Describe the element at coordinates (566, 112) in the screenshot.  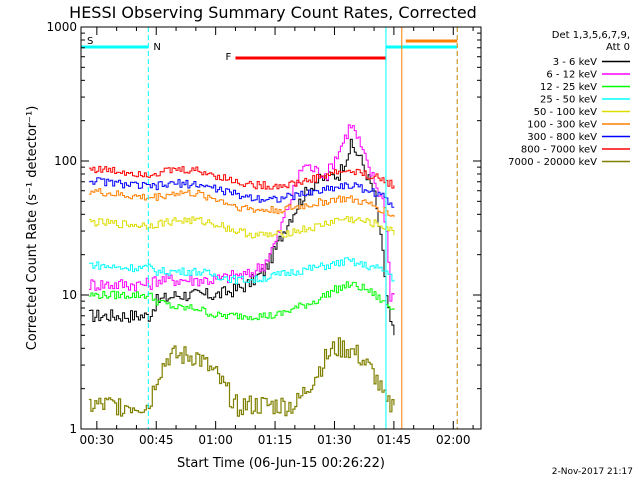
I see `legend-label: 50 - 100 keV` at that location.